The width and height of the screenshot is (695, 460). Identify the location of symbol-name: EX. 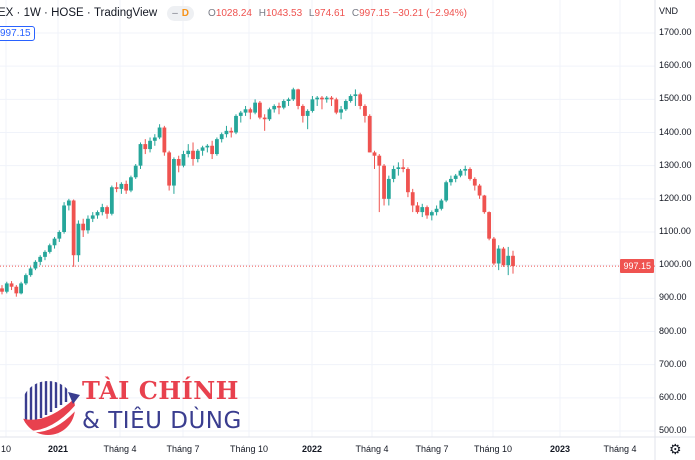
(7, 13).